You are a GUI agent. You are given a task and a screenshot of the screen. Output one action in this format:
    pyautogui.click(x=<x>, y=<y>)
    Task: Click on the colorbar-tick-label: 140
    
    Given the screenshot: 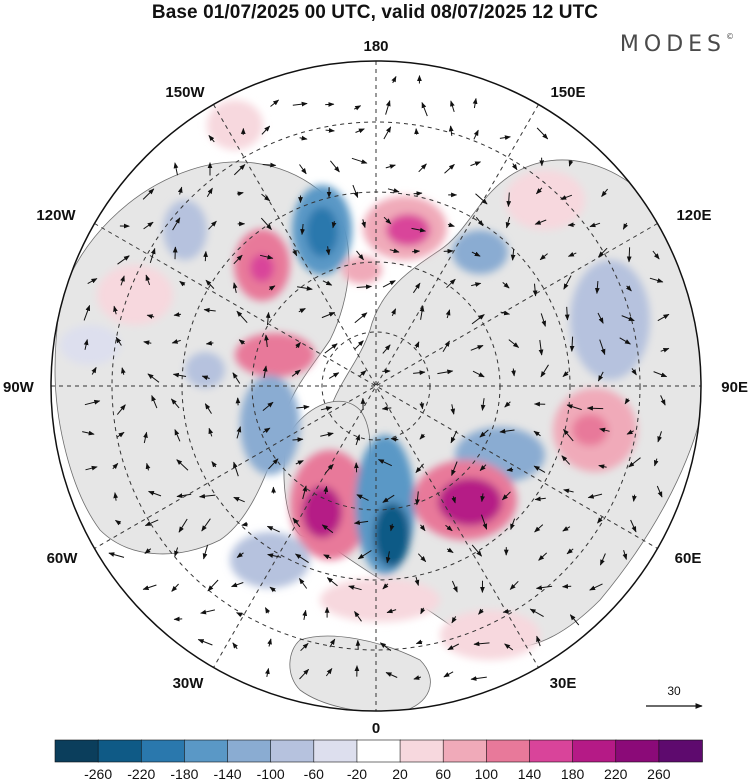 What is the action you would take?
    pyautogui.click(x=530, y=774)
    